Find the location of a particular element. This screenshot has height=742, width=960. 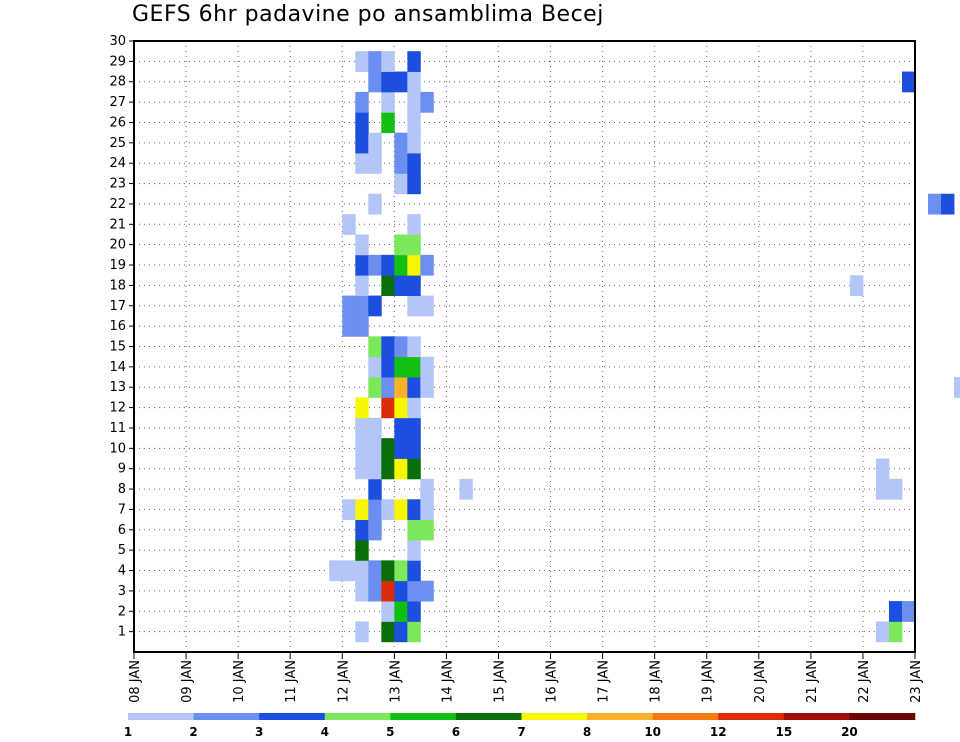

y-tick-label: 21 is located at coordinates (117, 224).